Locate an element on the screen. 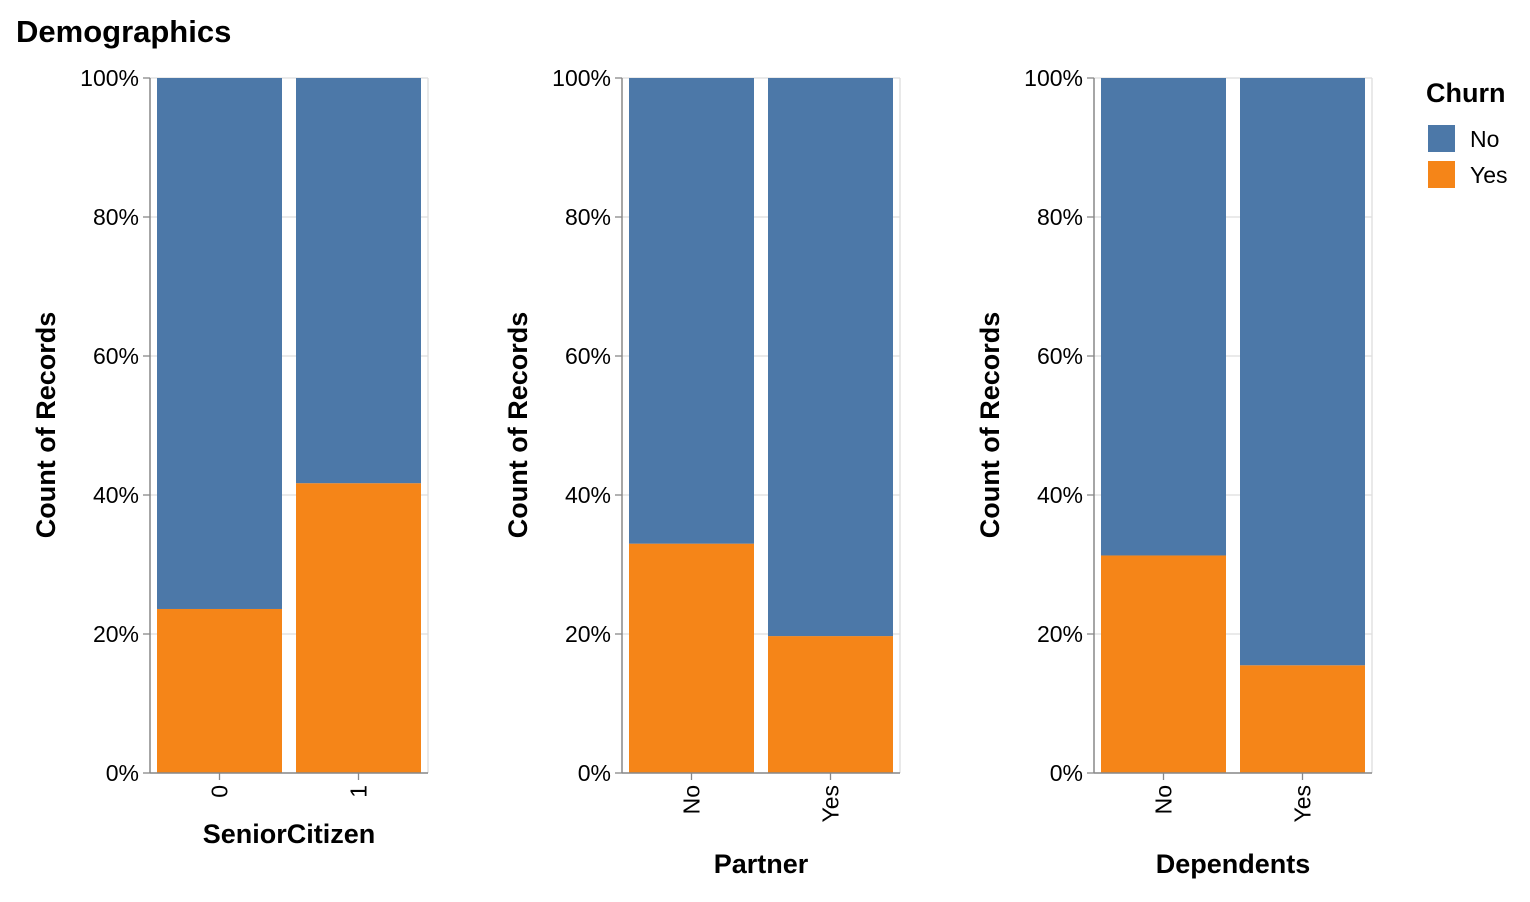 This screenshot has width=1530, height=902. x-axis-title: Dependents is located at coordinates (1233, 864).